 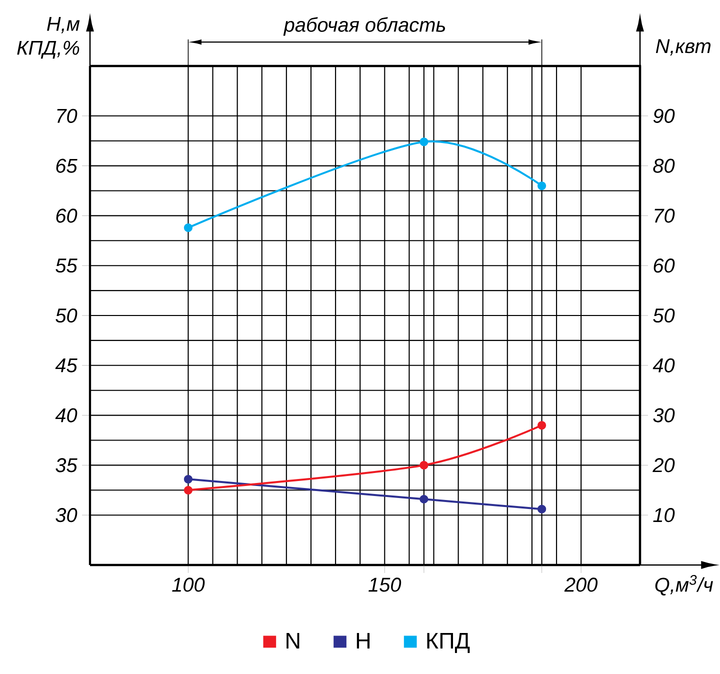 I want to click on y-tick-label: 55, so click(x=67, y=265).